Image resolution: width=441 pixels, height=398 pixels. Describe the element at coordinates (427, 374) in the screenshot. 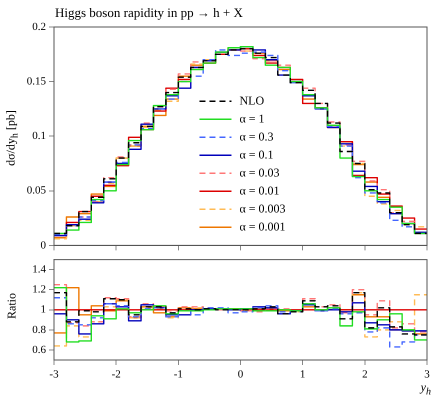

I see `x-tick-label: 3` at that location.